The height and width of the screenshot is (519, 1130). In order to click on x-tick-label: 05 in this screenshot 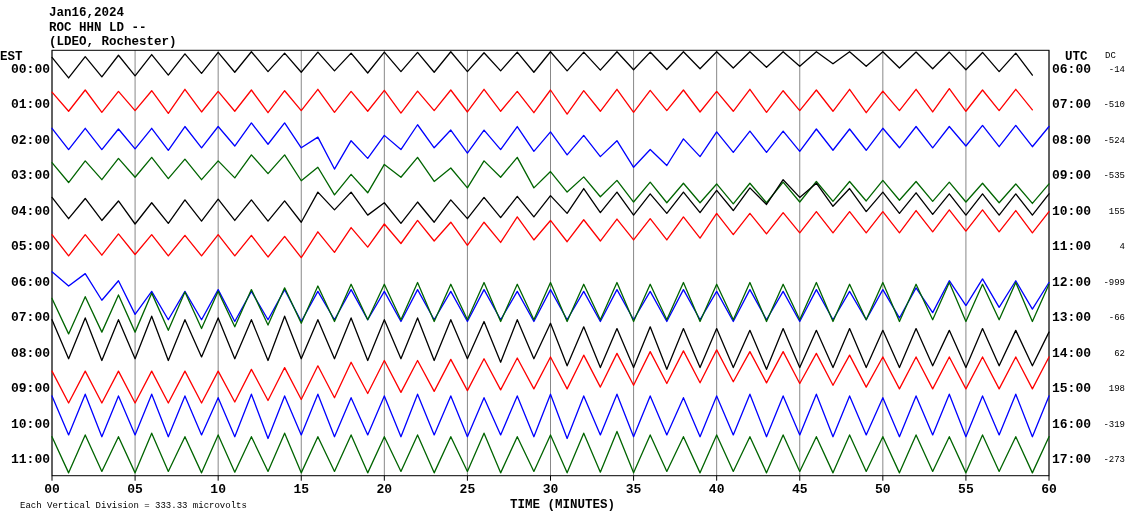, I will do `click(135, 489)`.